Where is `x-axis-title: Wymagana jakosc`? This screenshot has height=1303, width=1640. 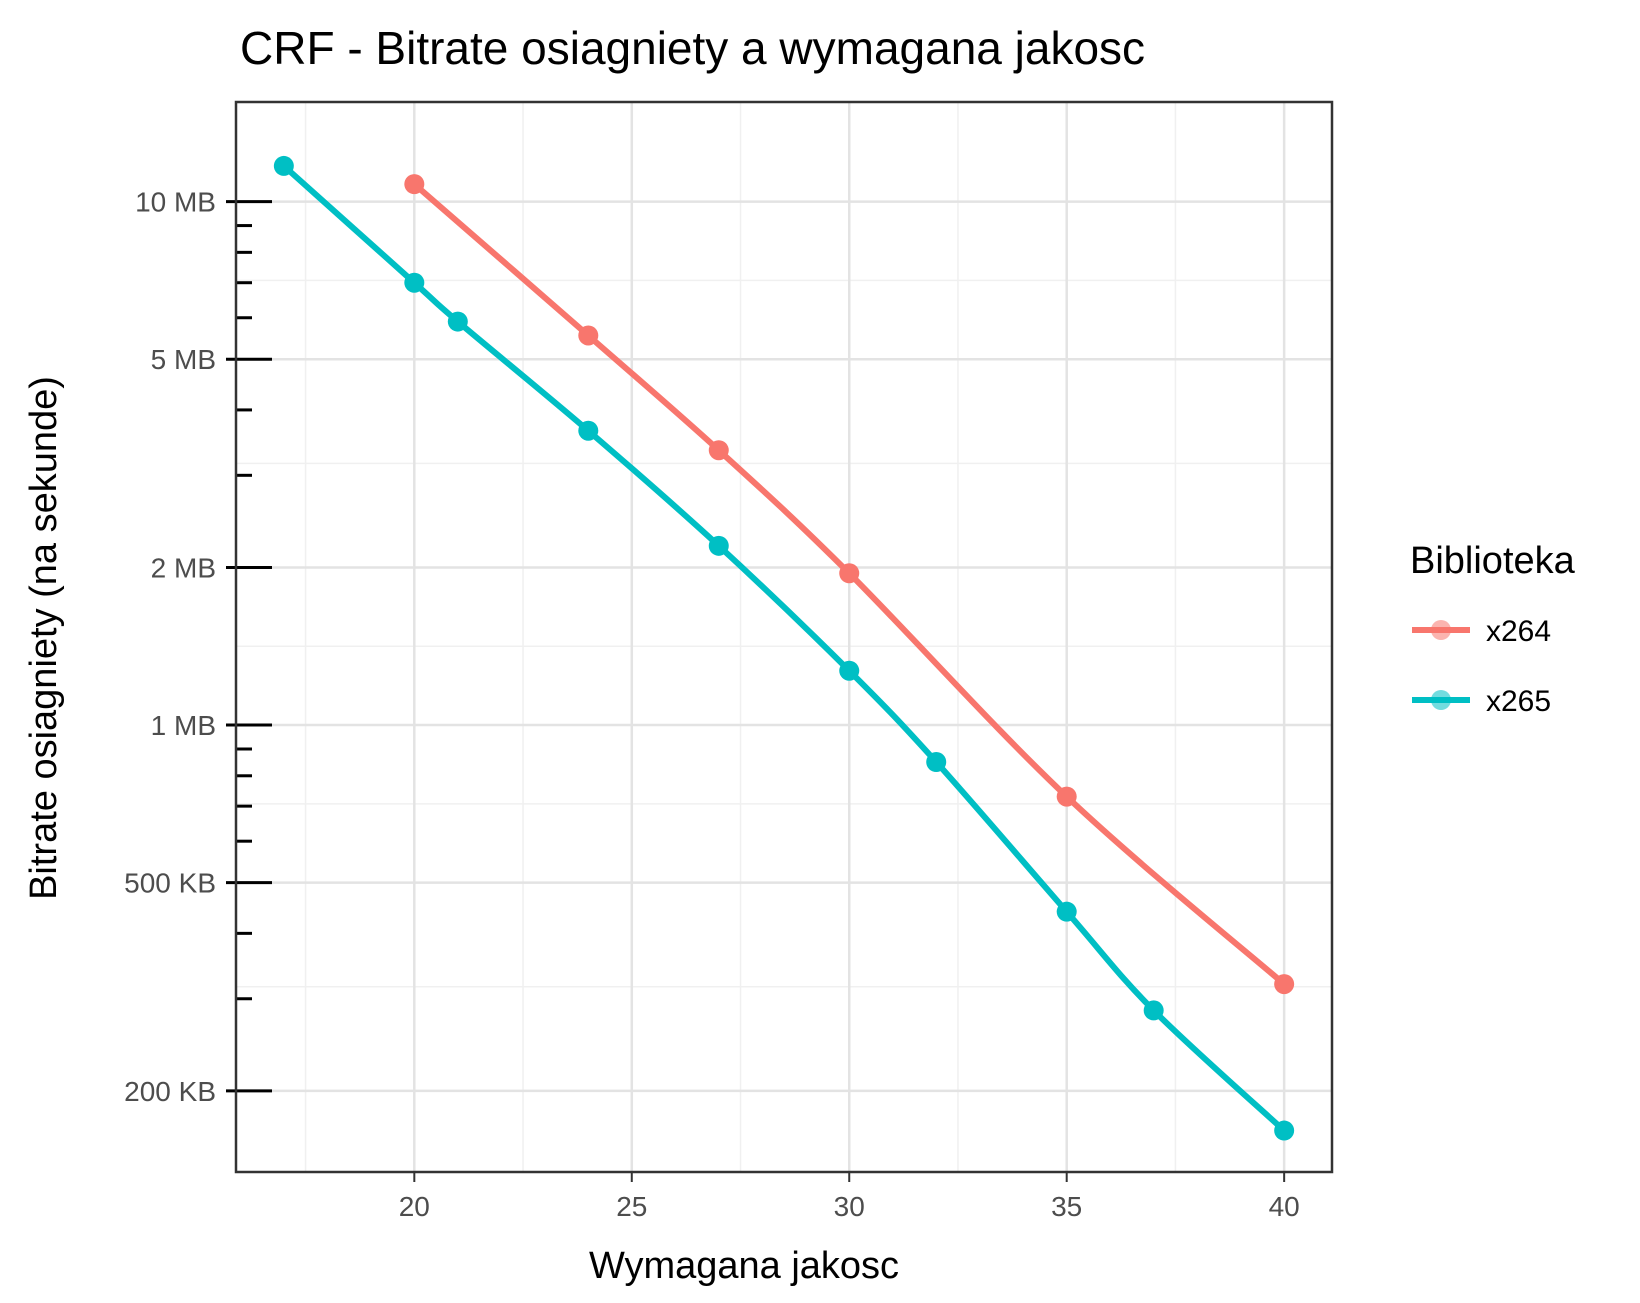 x-axis-title: Wymagana jakosc is located at coordinates (744, 1266).